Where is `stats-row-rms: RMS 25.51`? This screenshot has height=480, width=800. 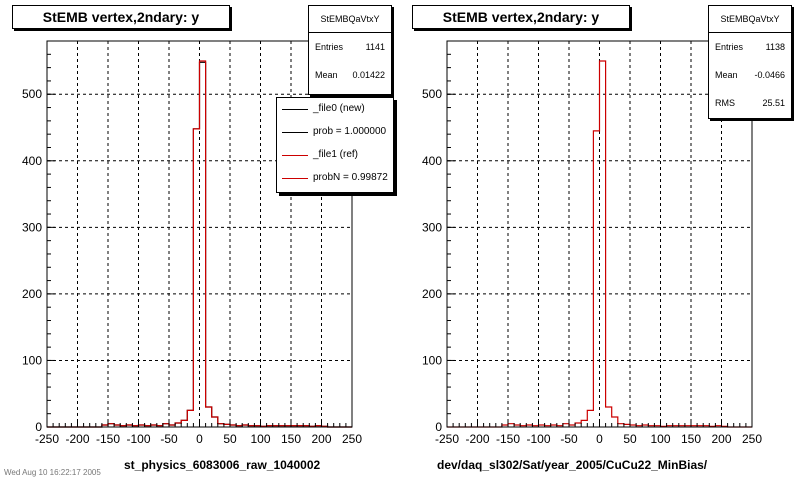 stats-row-rms: RMS 25.51 is located at coordinates (750, 103).